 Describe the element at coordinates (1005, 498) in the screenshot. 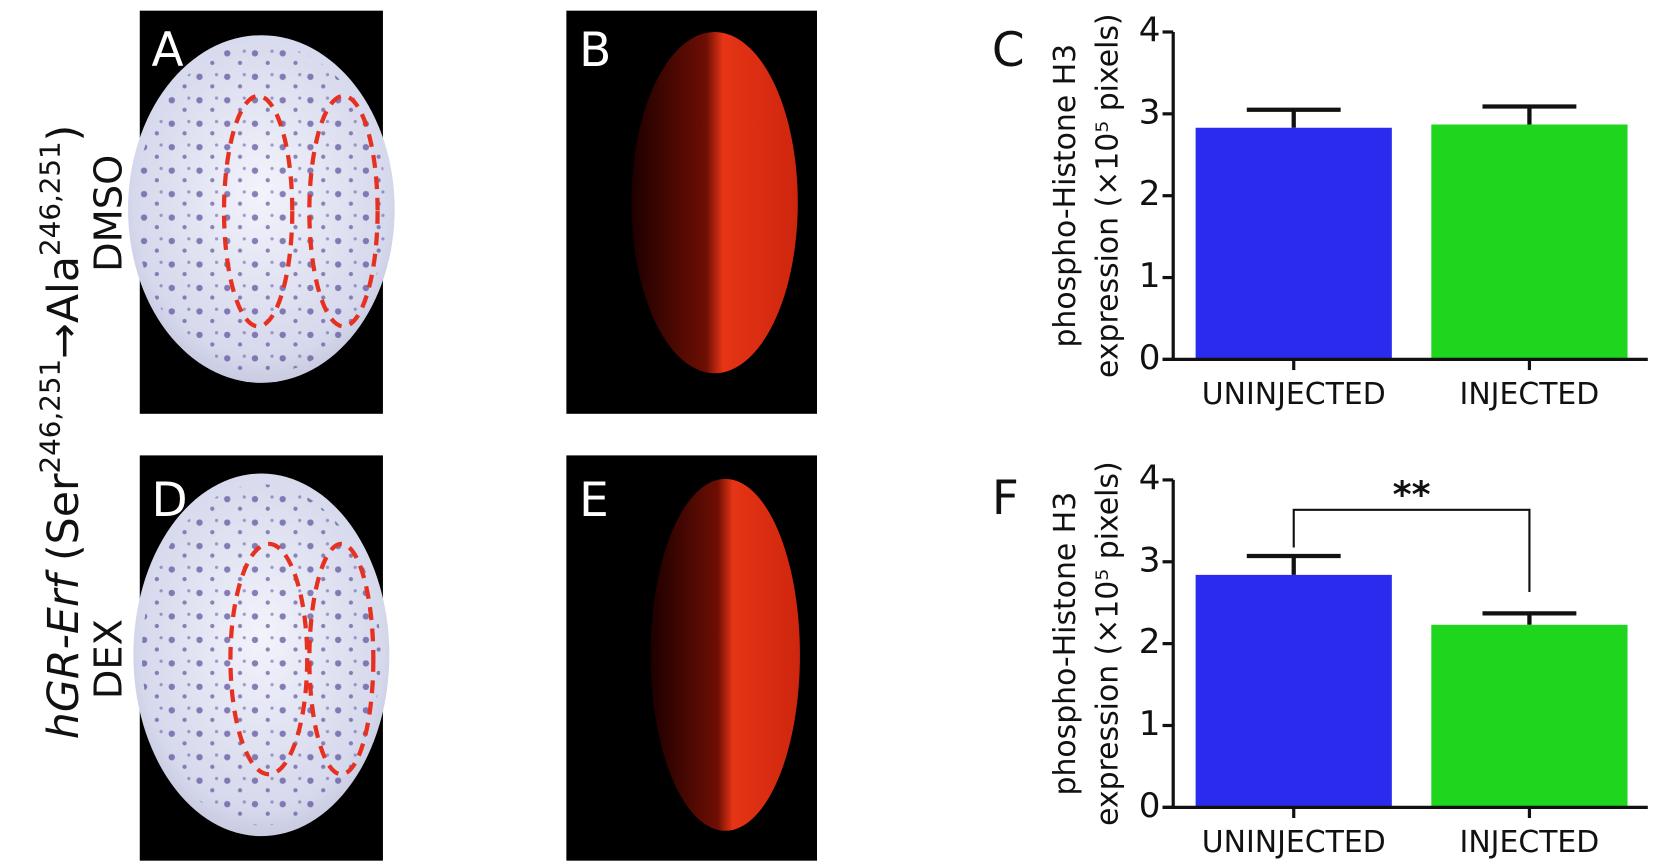

I see `panel-label: F` at that location.